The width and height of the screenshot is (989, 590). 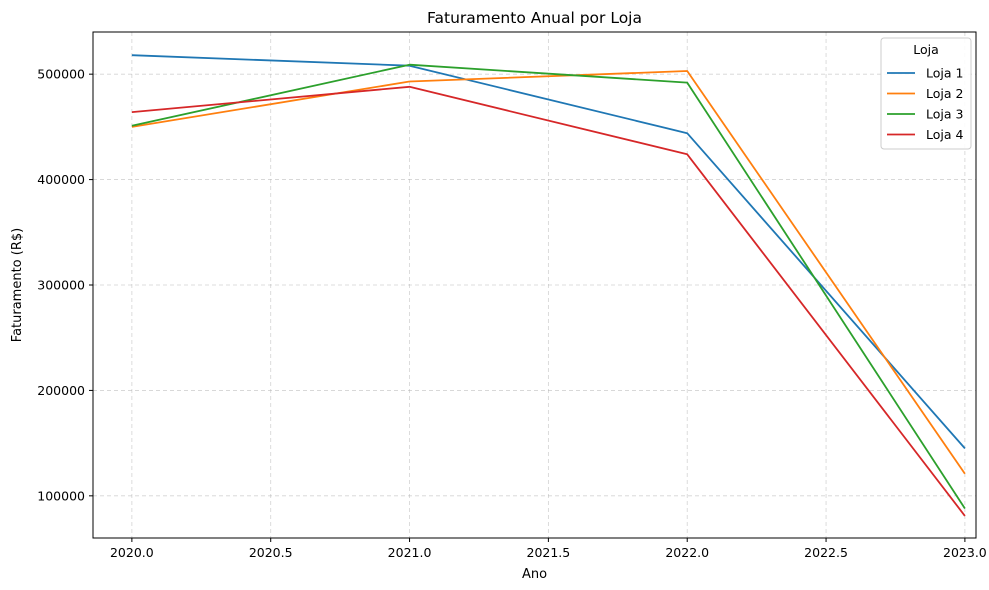 I want to click on y-tick-label: 500000, so click(x=61, y=74).